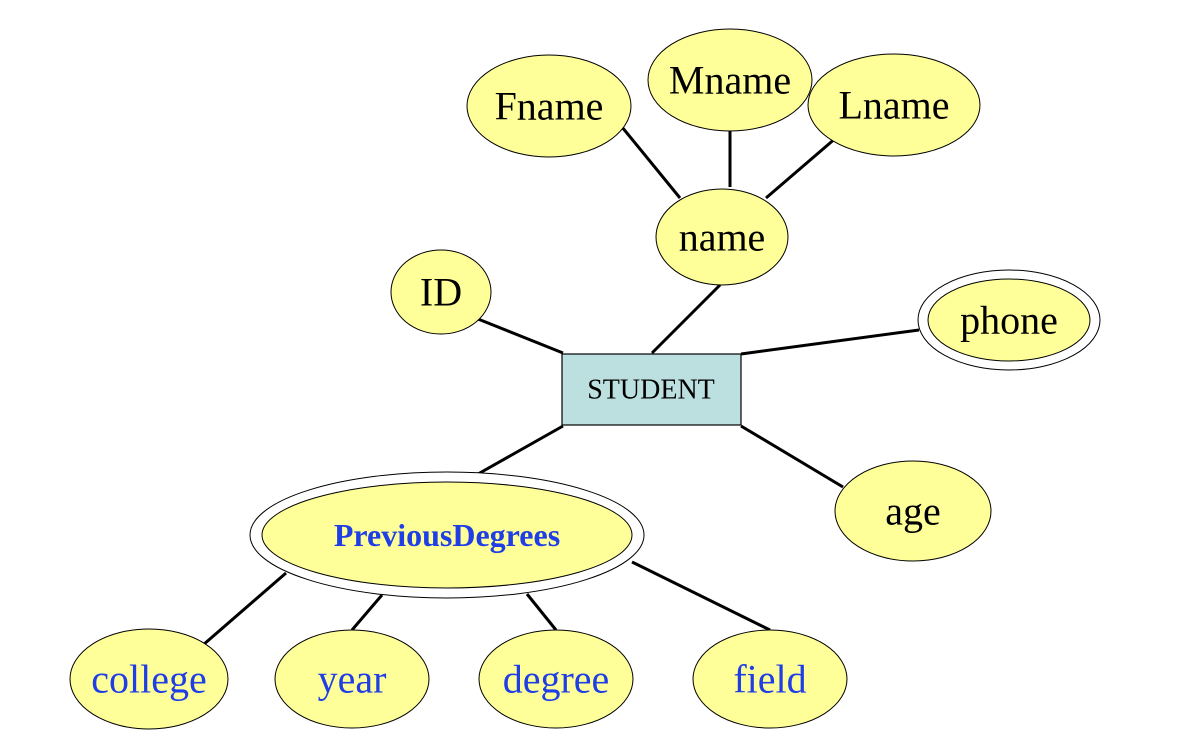 This screenshot has width=1190, height=752. I want to click on attribute-fname-label: Fname, so click(549, 106).